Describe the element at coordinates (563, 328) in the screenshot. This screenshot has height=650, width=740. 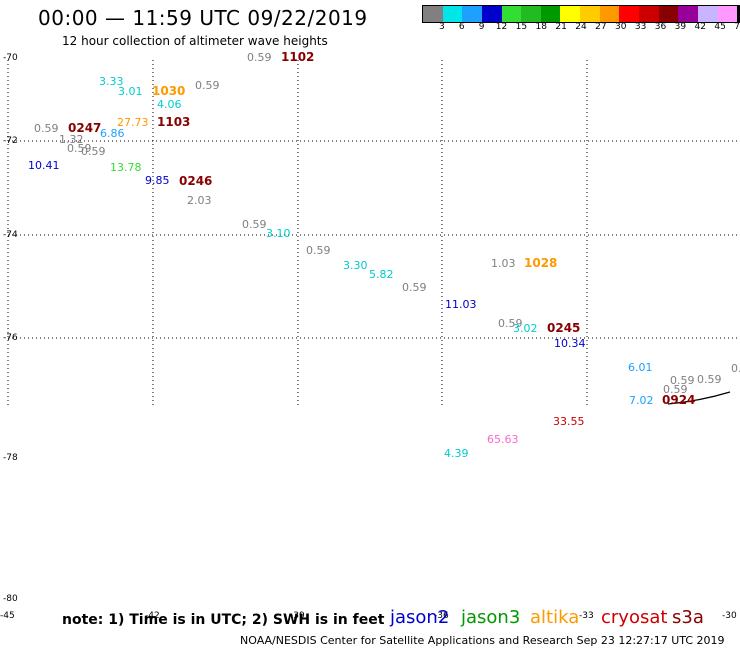
I see `obs-label: 0245` at that location.